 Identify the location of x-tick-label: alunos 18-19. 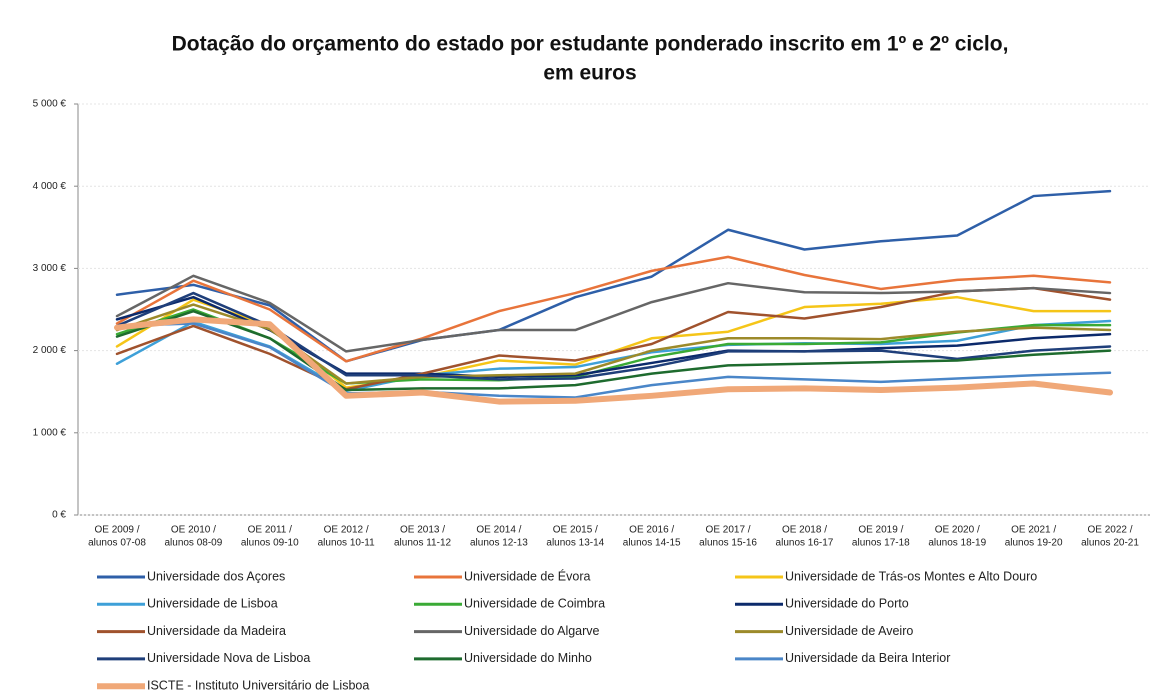
(957, 543).